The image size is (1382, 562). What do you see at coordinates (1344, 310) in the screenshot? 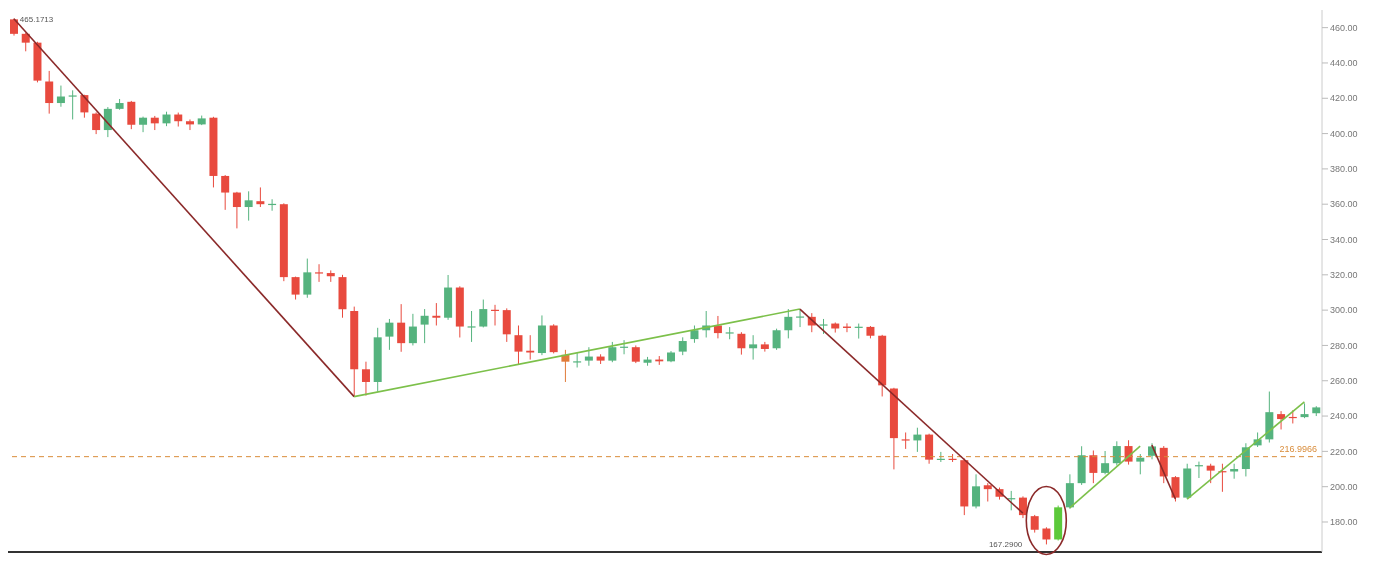
I see `y-tick-label: 300.00` at bounding box center [1344, 310].